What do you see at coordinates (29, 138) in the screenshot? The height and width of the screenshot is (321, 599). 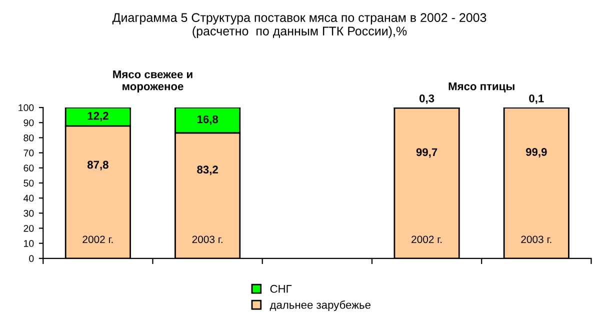 I see `y-tick-label: 80` at bounding box center [29, 138].